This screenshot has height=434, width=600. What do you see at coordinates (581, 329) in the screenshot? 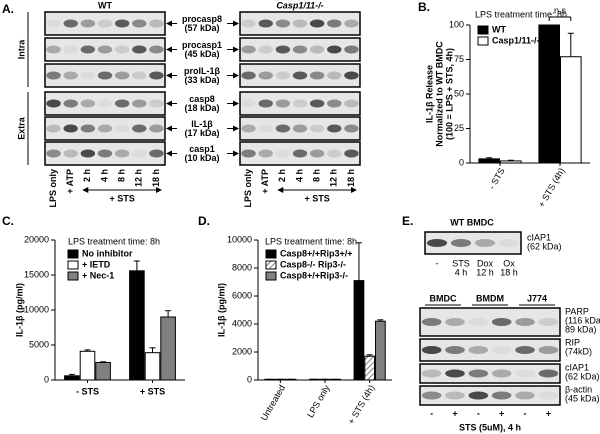
I see `band-label: 89 kDa)` at bounding box center [581, 329].